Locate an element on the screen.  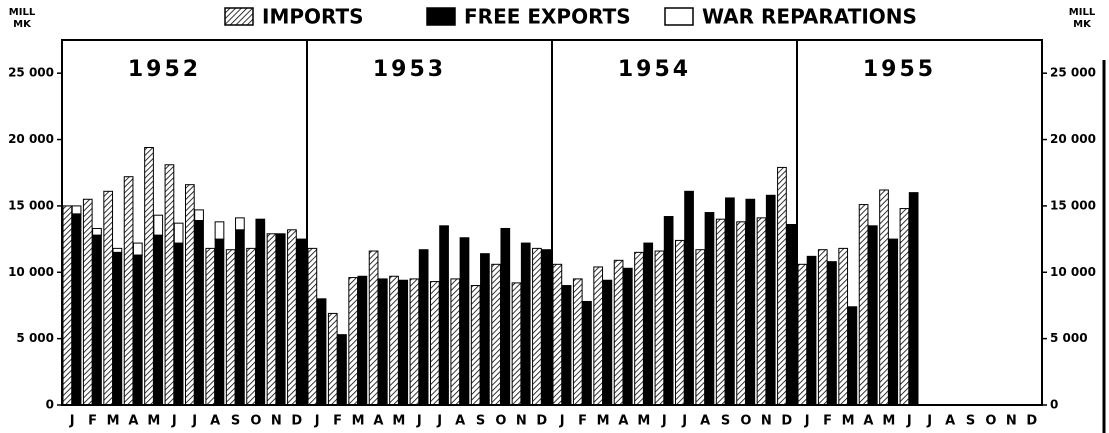
year-label: 1953 is located at coordinates (409, 69).